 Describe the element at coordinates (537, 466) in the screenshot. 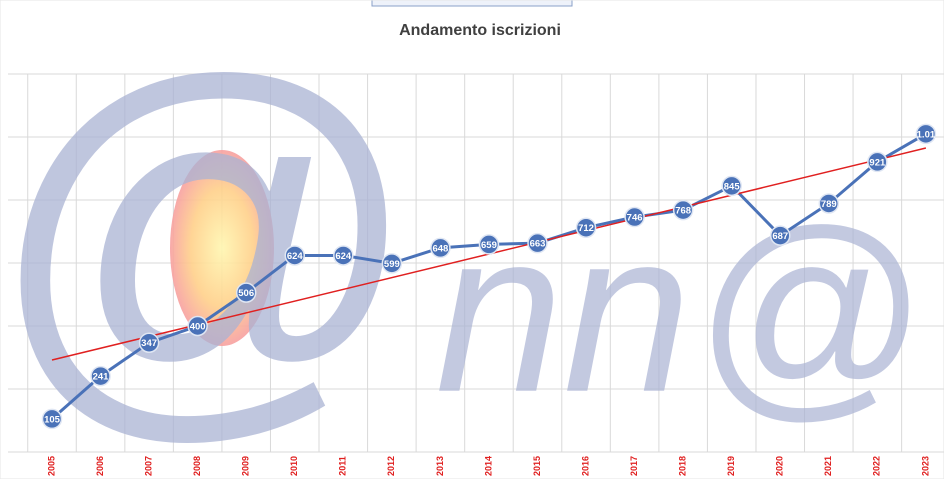

I see `x-tick-label: 2015` at that location.